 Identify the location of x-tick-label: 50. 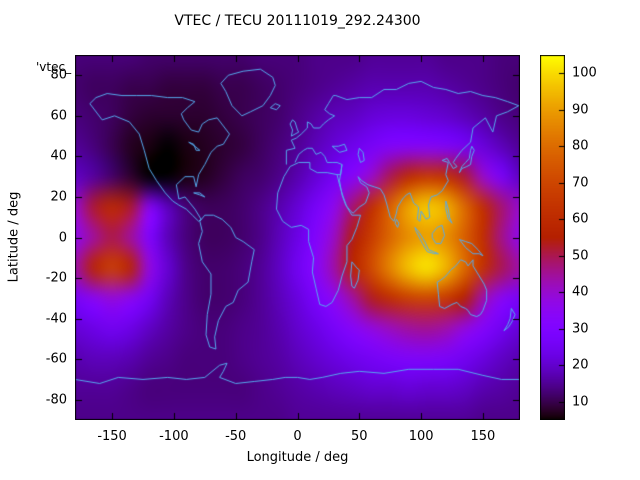
(359, 436).